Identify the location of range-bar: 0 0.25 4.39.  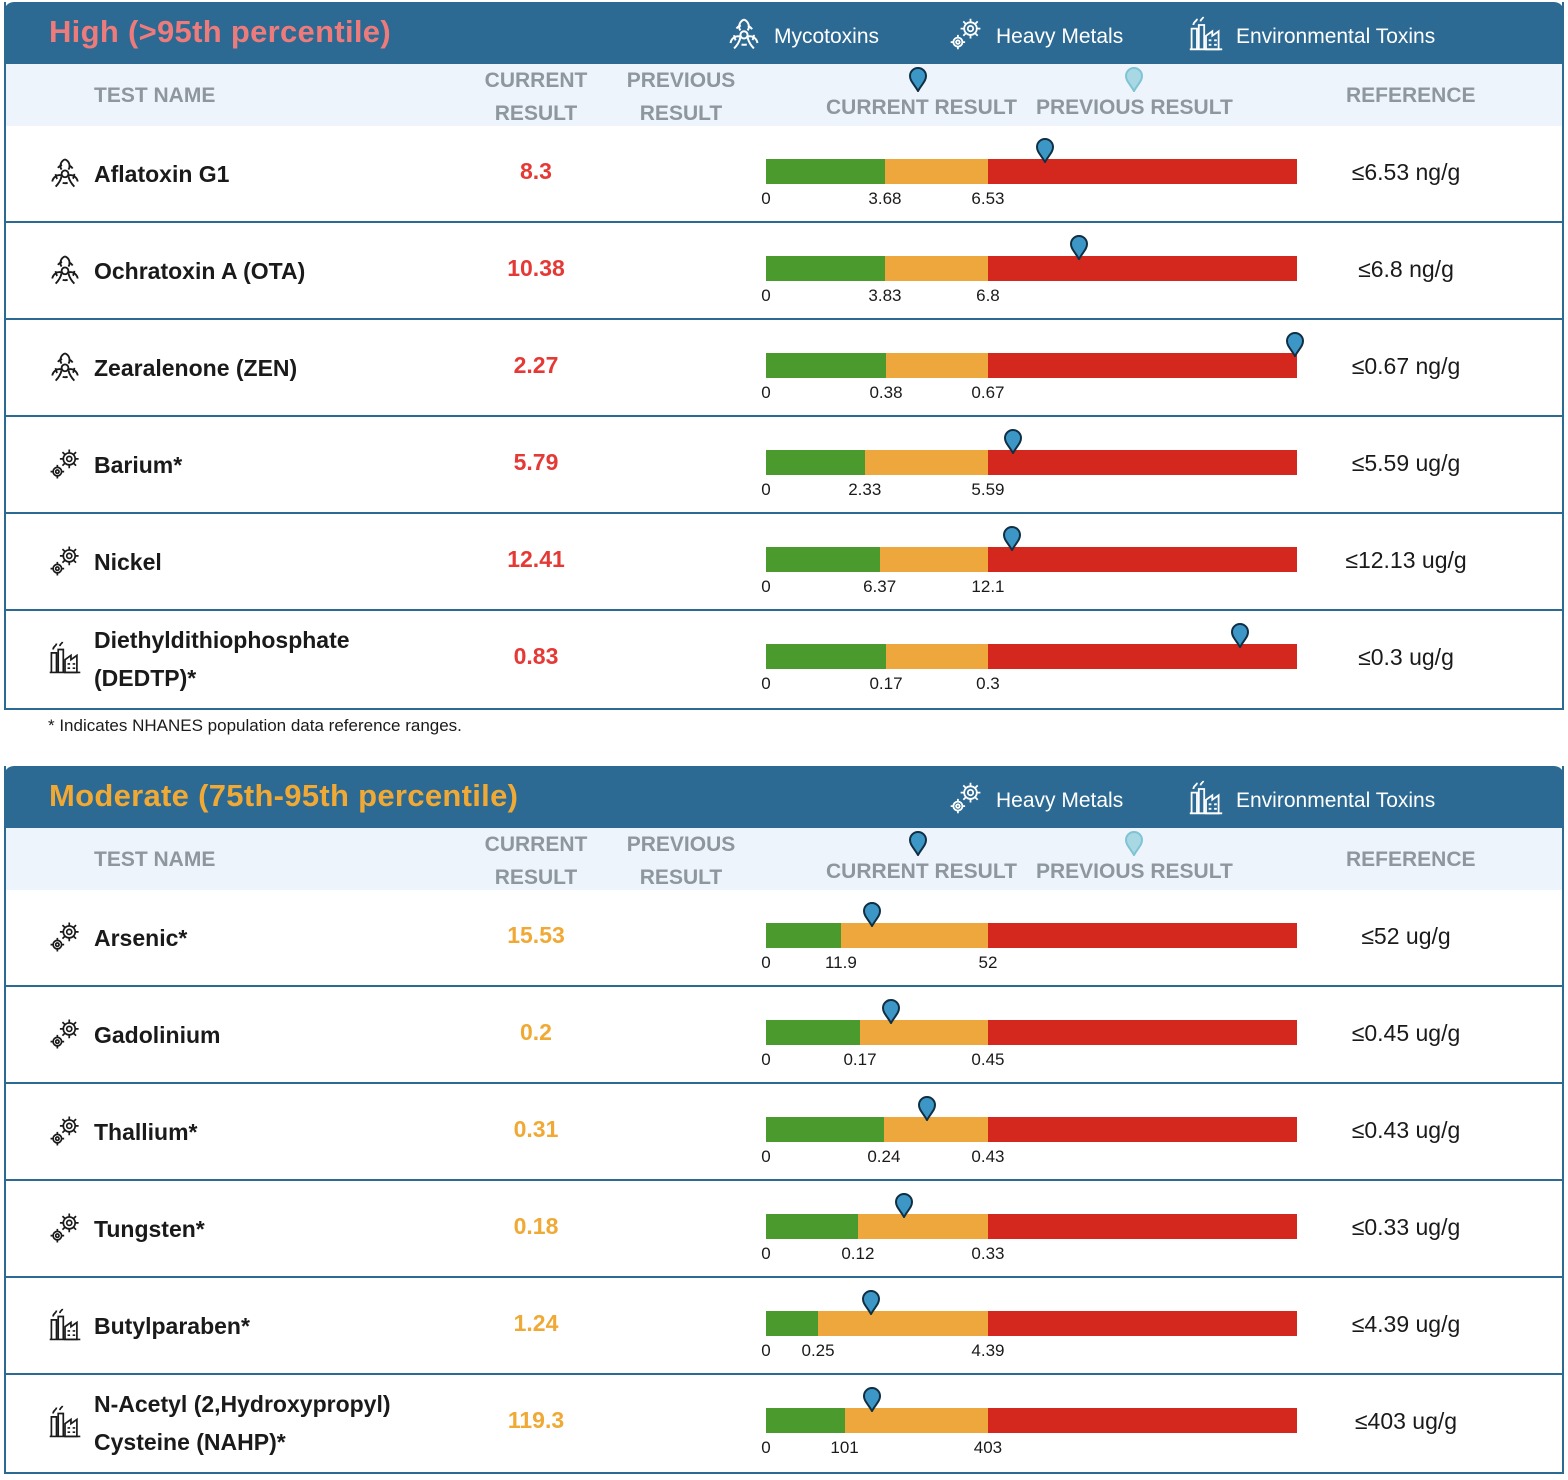
(1029, 1325).